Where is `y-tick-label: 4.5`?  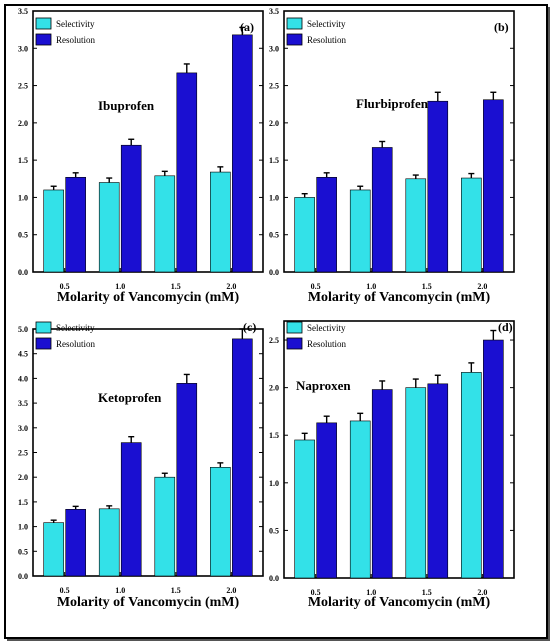 y-tick-label: 4.5 is located at coordinates (23, 354).